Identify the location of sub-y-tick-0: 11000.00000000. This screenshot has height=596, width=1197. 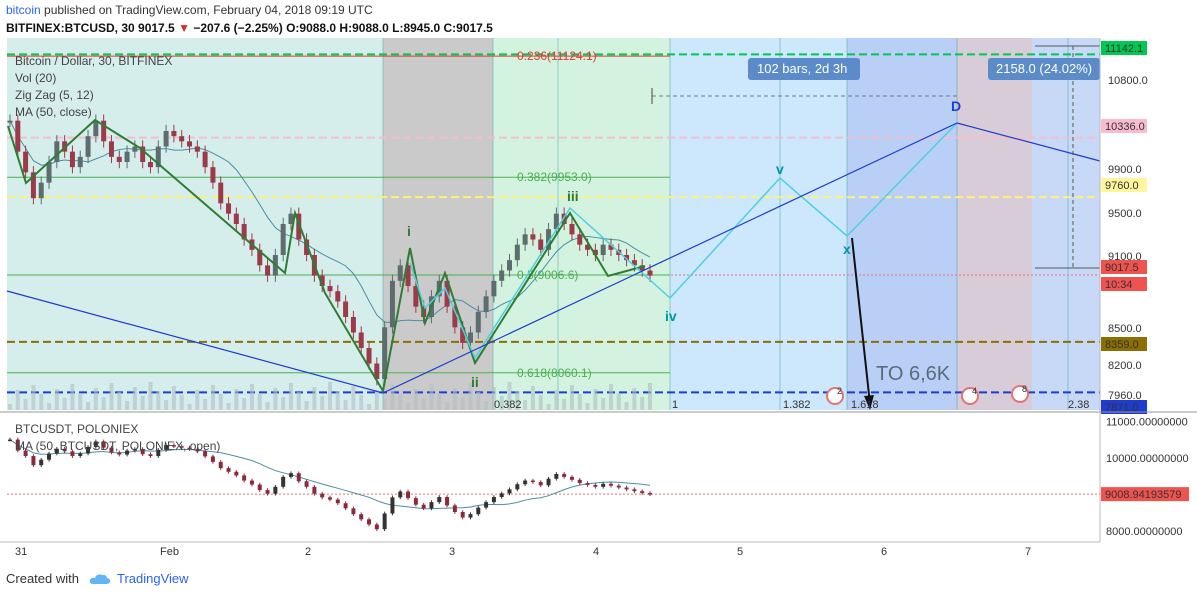
(1147, 422).